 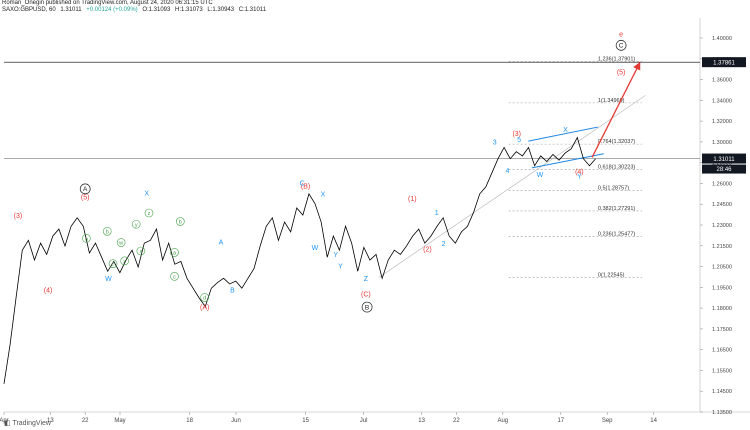 What do you see at coordinates (621, 34) in the screenshot?
I see `wave-label-red: e` at bounding box center [621, 34].